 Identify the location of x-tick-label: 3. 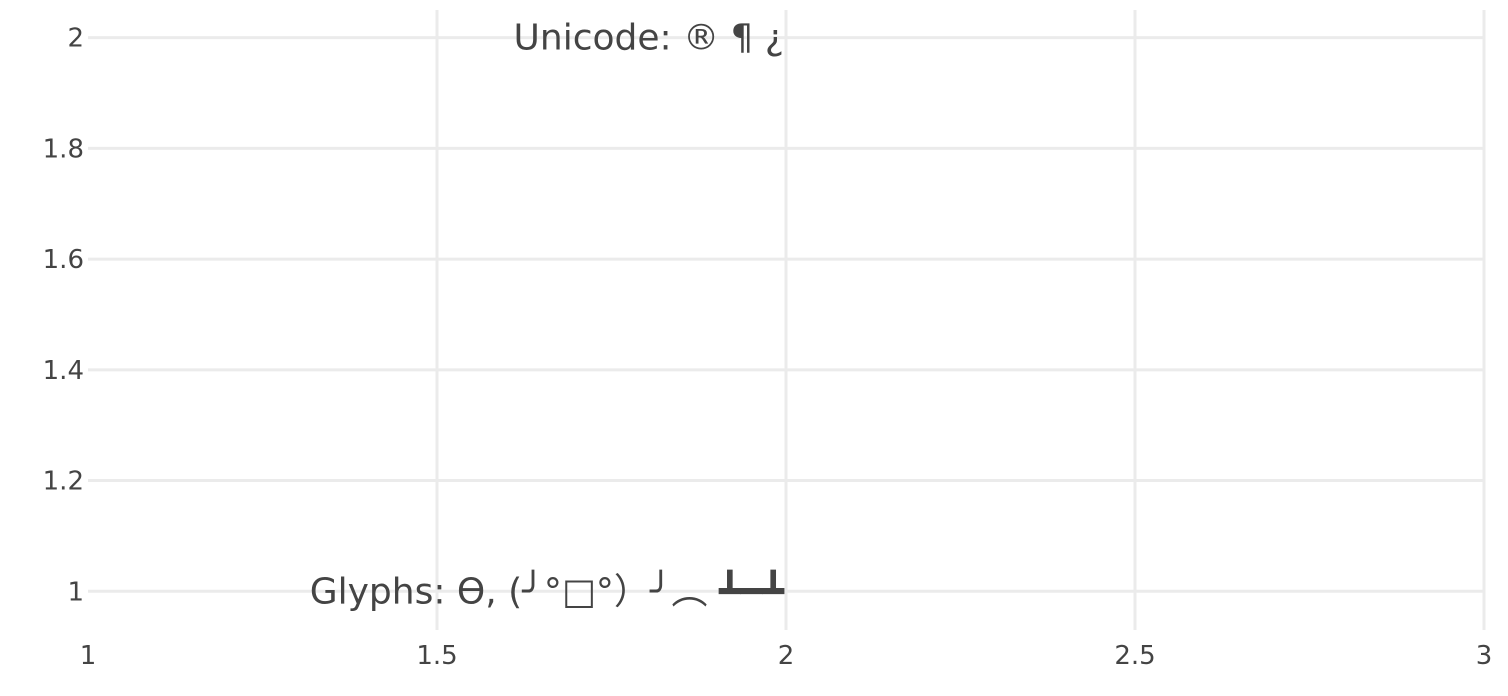
(1484, 656).